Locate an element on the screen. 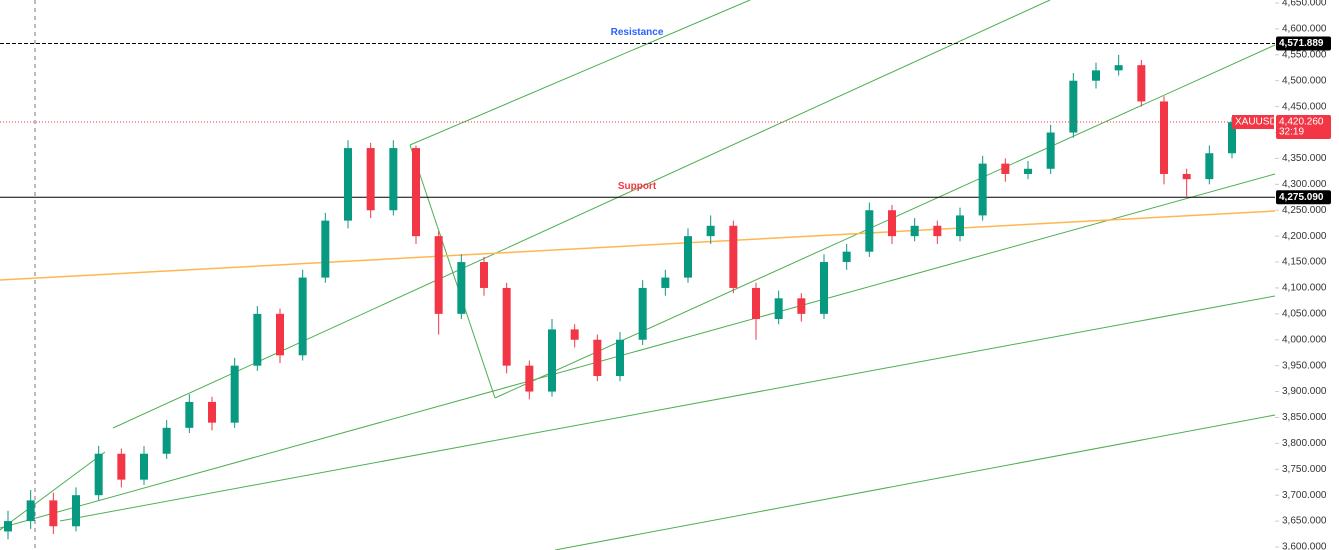 This screenshot has width=1339, height=550. y-tick-label: 4,550.000 is located at coordinates (1304, 54).